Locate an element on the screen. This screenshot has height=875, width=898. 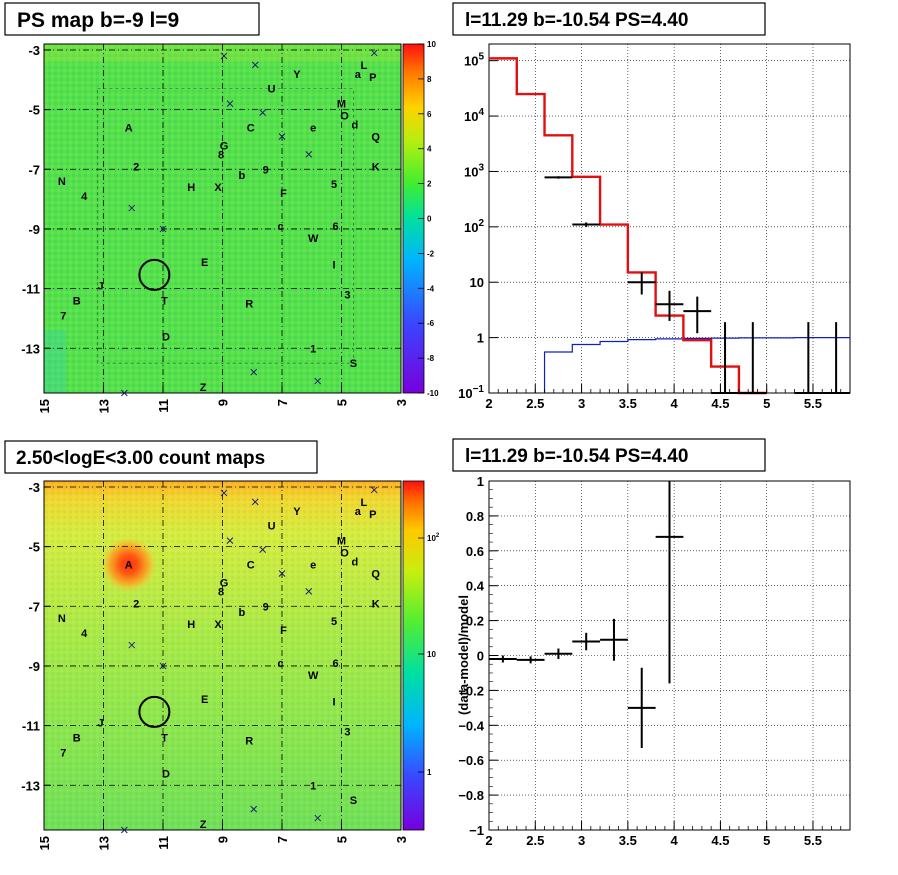
source-label: c is located at coordinates (280, 227).